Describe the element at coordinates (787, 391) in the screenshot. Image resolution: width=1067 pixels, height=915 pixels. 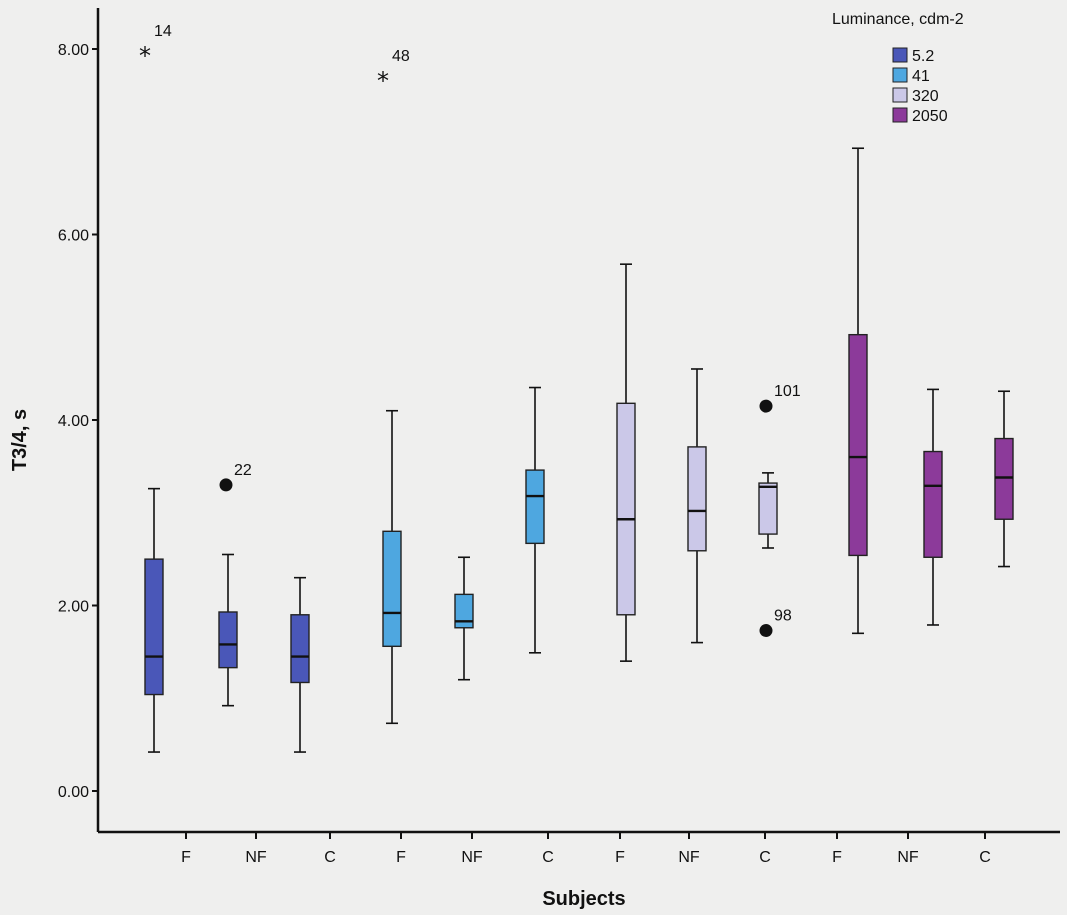
I see `outlier-label: 101` at that location.